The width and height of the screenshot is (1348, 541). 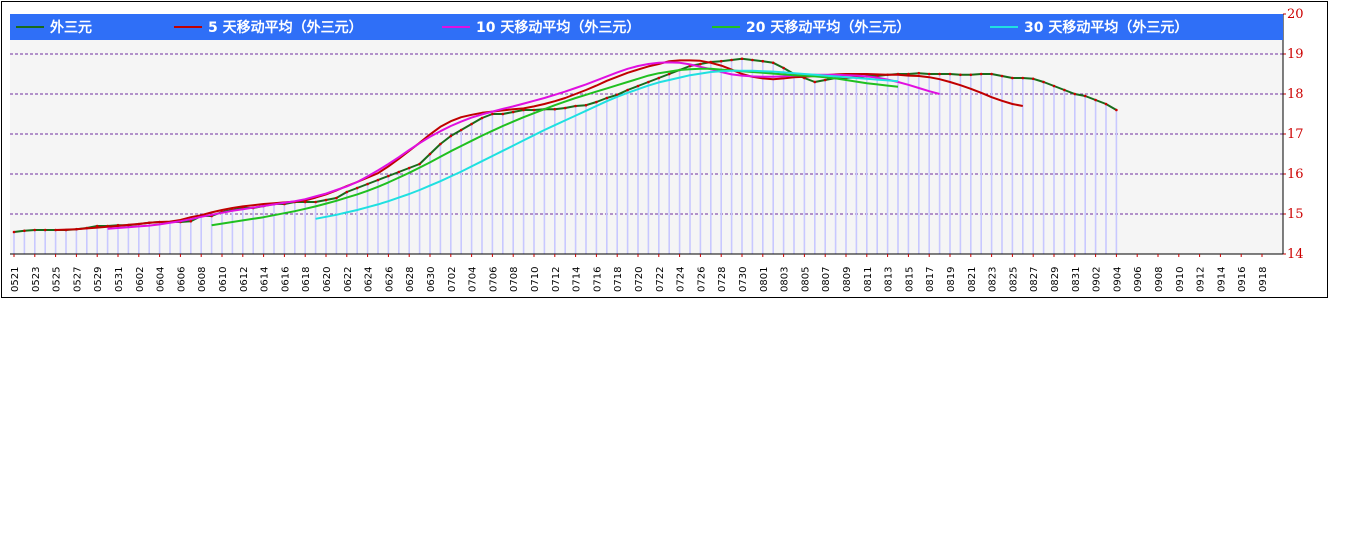 What do you see at coordinates (743, 279) in the screenshot?
I see `x-tick-label-0730: 0730` at bounding box center [743, 279].